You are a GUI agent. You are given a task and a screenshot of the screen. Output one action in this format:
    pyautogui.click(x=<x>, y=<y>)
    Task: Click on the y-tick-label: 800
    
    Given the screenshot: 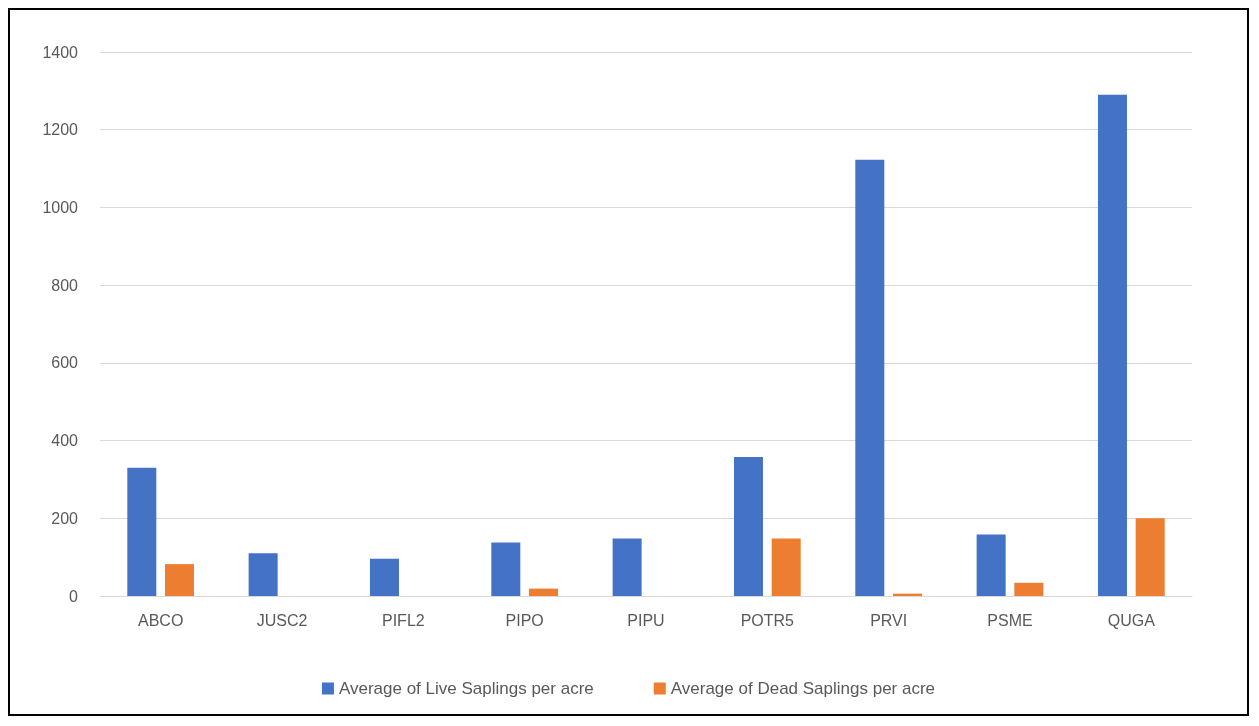 What is the action you would take?
    pyautogui.click(x=65, y=285)
    